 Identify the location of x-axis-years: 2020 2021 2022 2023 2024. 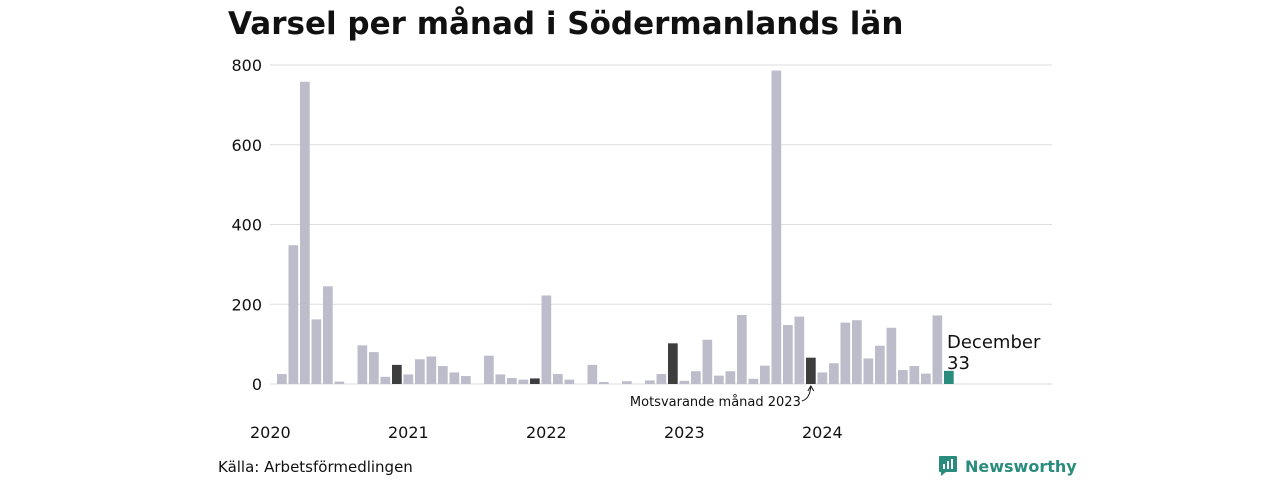
(546, 432).